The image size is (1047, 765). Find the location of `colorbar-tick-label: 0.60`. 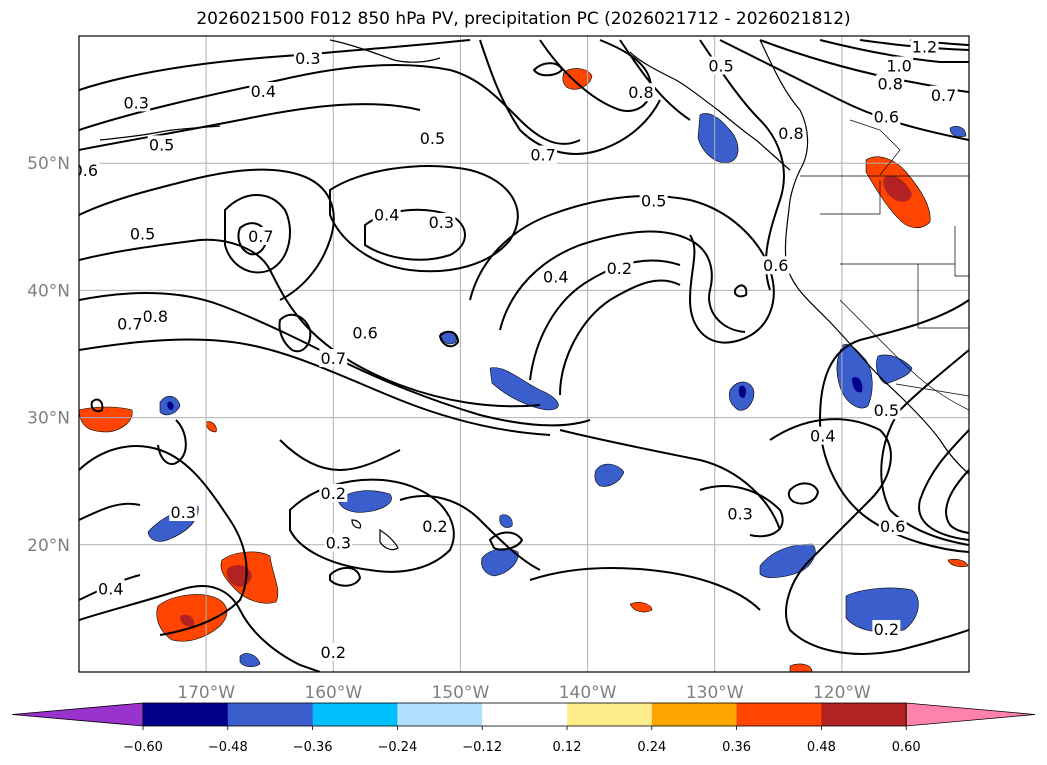

colorbar-tick-label: 0.60 is located at coordinates (906, 747).